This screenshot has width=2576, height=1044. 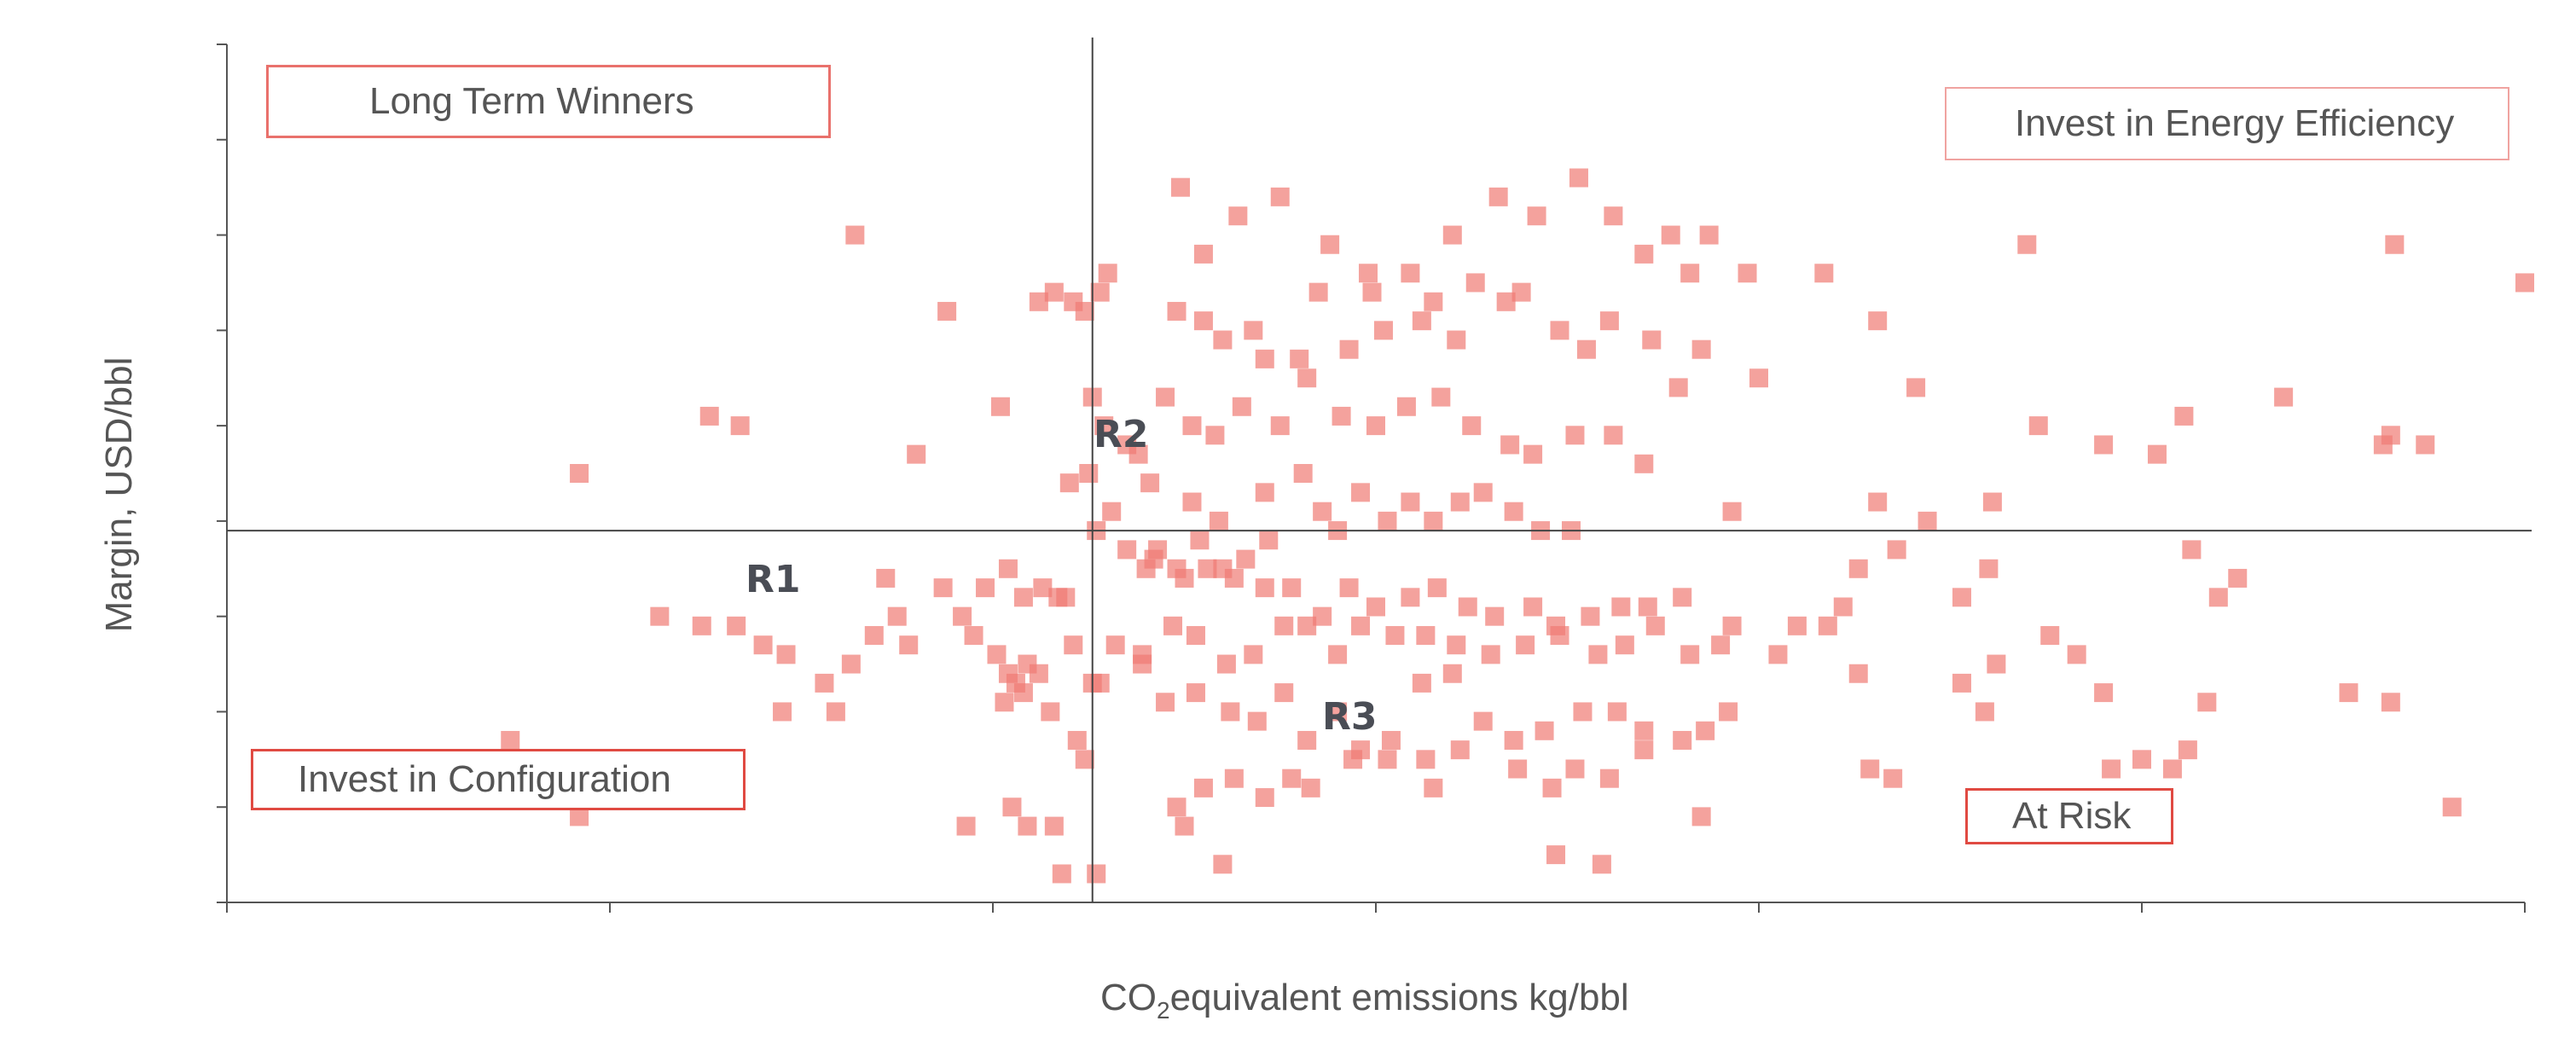 I want to click on region-label-r1: R1, so click(x=773, y=579).